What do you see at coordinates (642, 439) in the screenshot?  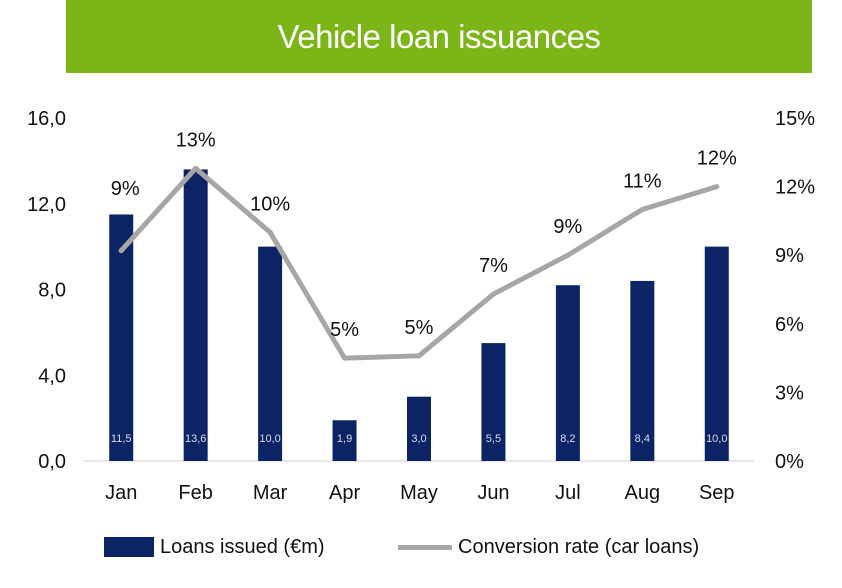 I see `bar-data-label: 8,4` at bounding box center [642, 439].